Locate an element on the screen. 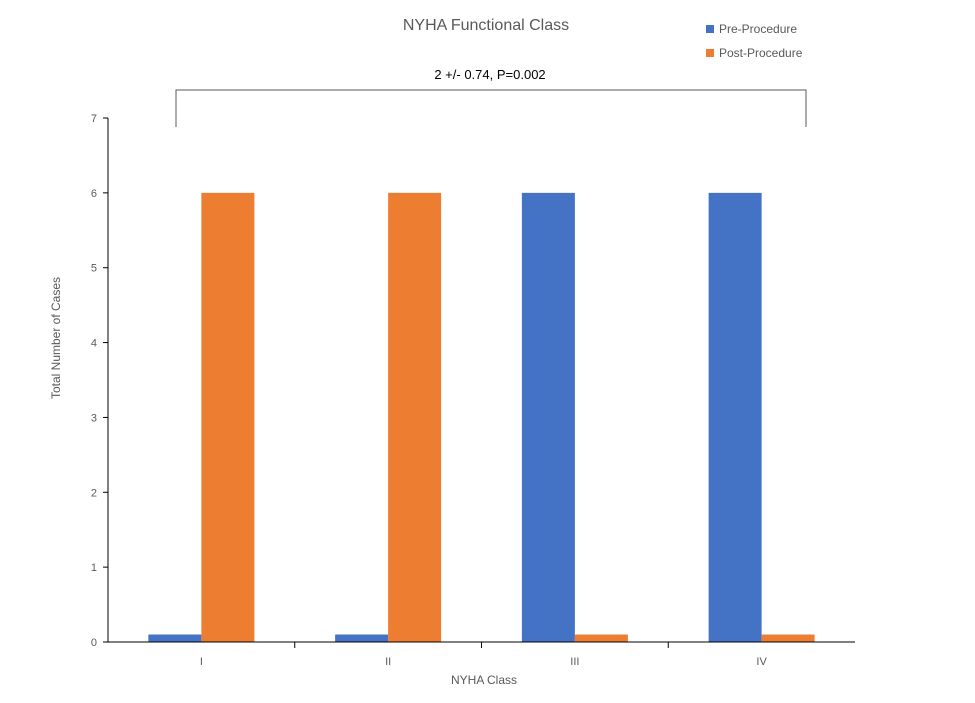 The height and width of the screenshot is (703, 975). bar-pre-procedure-i is located at coordinates (175, 638).